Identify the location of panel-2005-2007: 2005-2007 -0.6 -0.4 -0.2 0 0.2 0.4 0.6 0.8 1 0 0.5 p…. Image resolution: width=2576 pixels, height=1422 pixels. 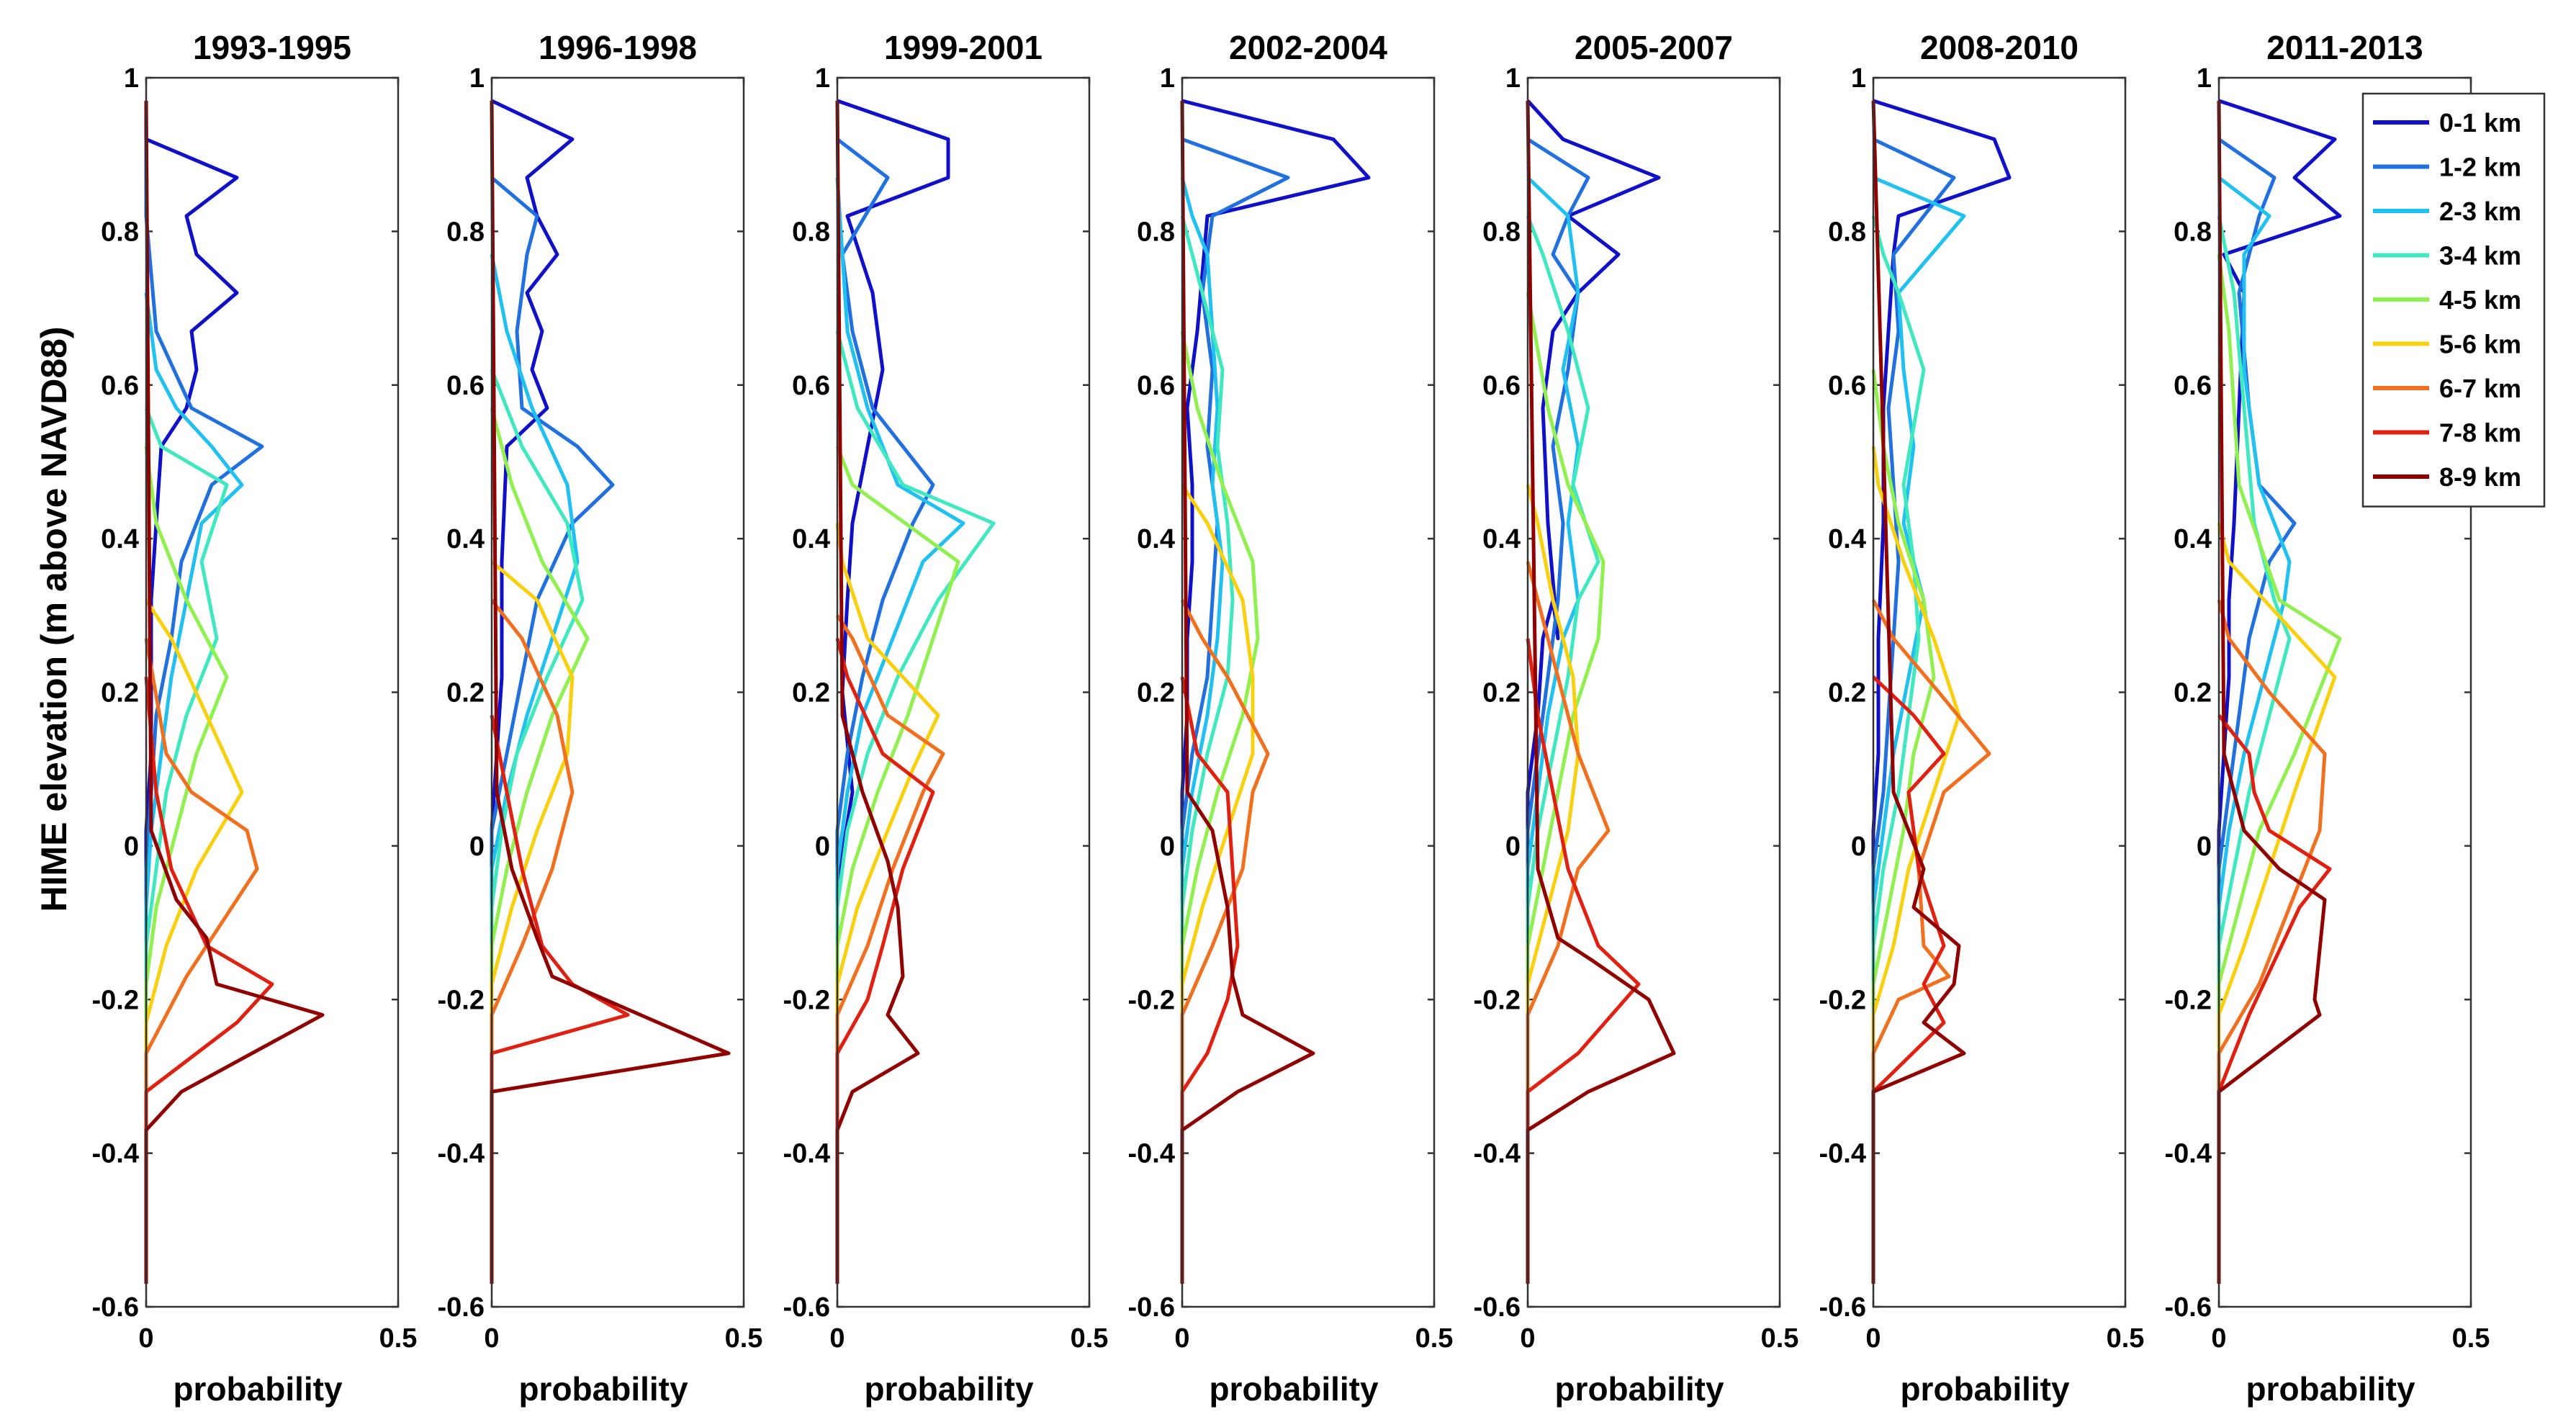
(1636, 718).